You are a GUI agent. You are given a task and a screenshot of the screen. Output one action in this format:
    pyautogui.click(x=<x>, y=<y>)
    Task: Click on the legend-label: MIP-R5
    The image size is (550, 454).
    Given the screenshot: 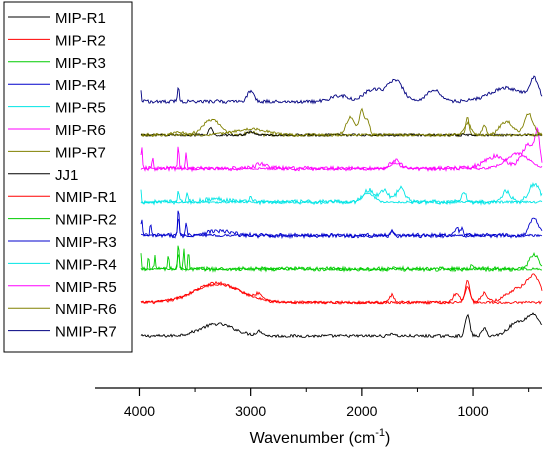 What is the action you would take?
    pyautogui.click(x=80, y=108)
    